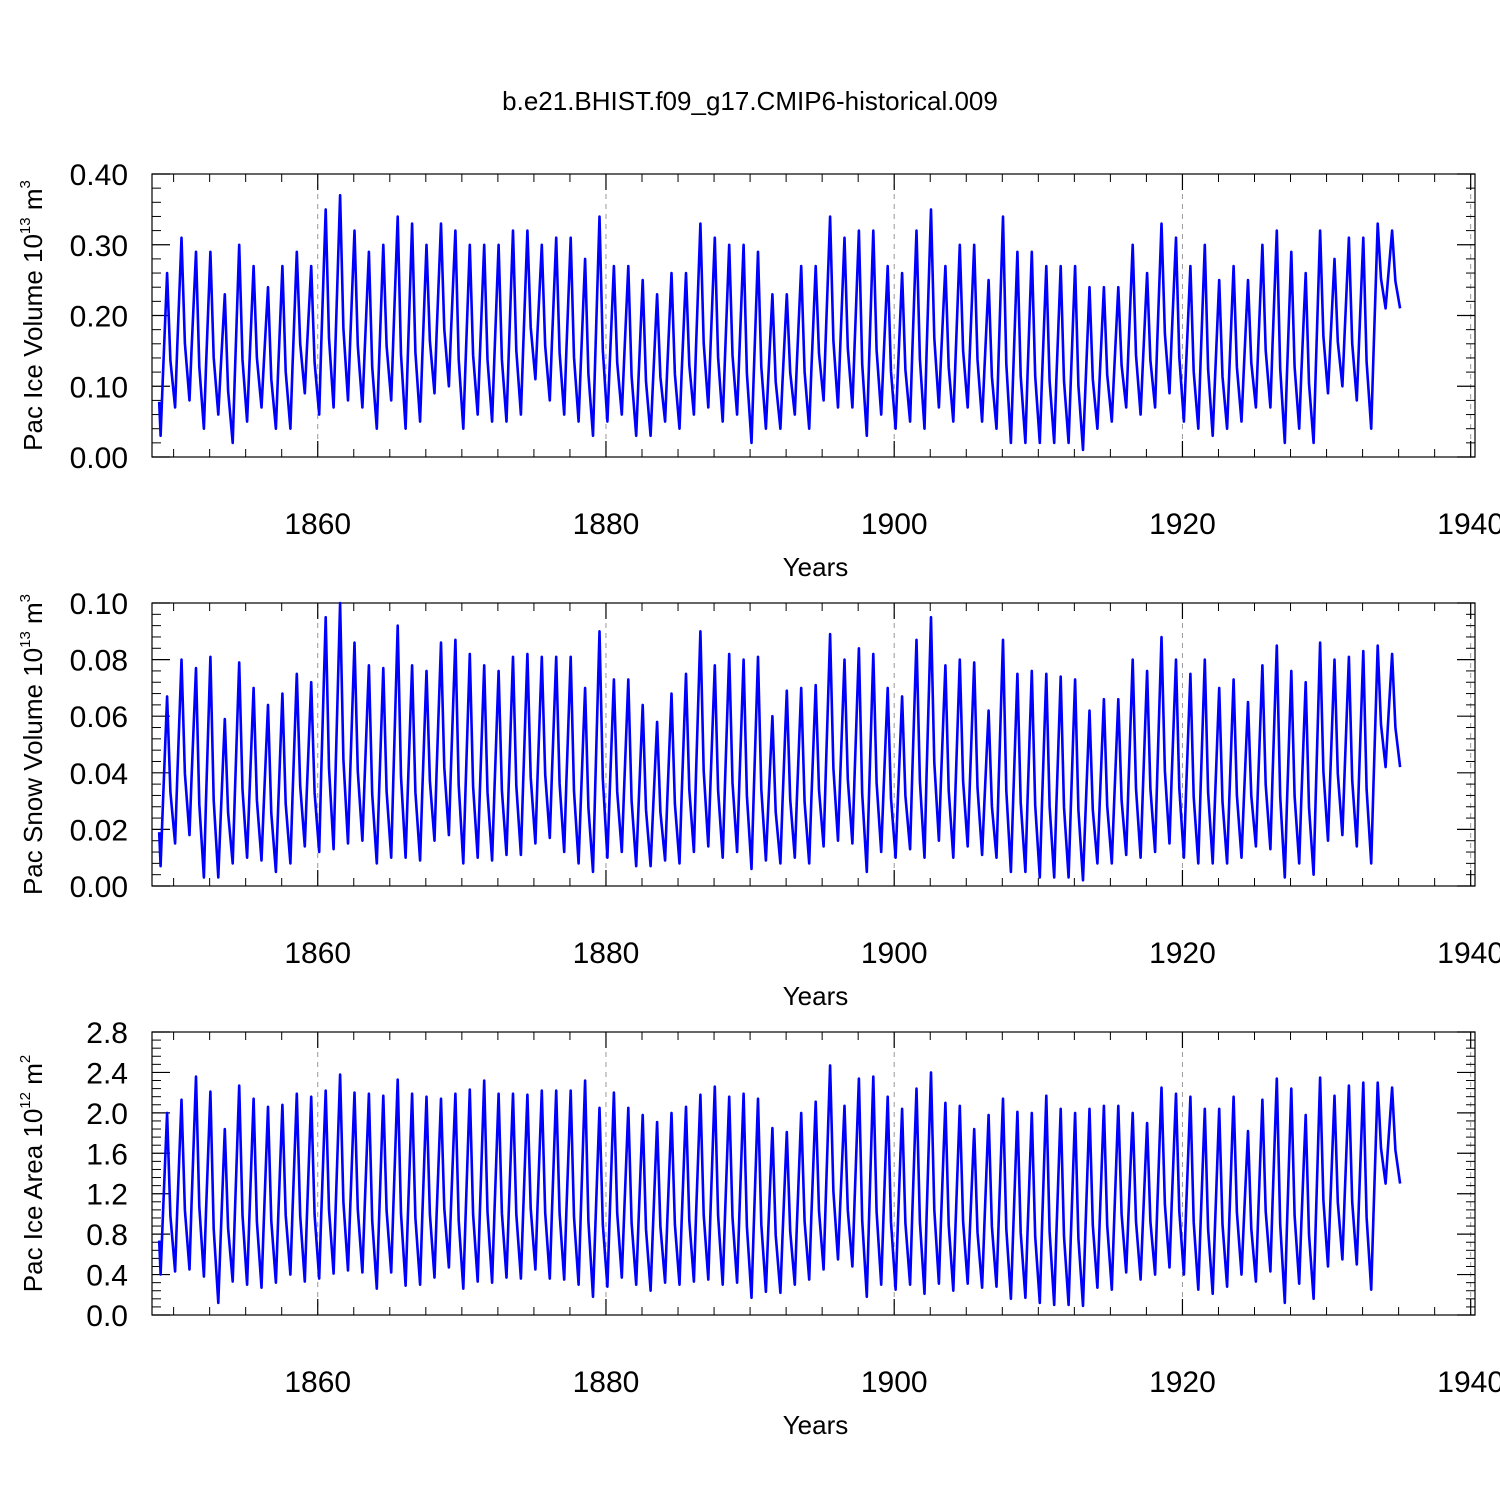 This screenshot has height=1500, width=1500. Describe the element at coordinates (32, 744) in the screenshot. I see `y-axis-title: Pac Snow Volume 1013 m3` at that location.